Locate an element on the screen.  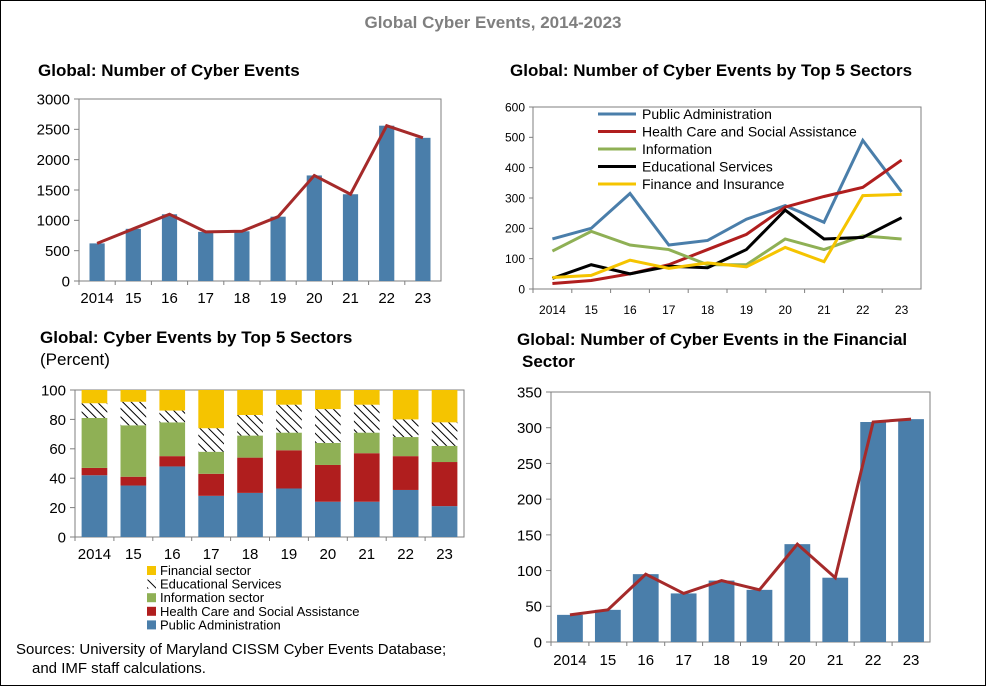
chart4-title-line2: Sector is located at coordinates (548, 361).